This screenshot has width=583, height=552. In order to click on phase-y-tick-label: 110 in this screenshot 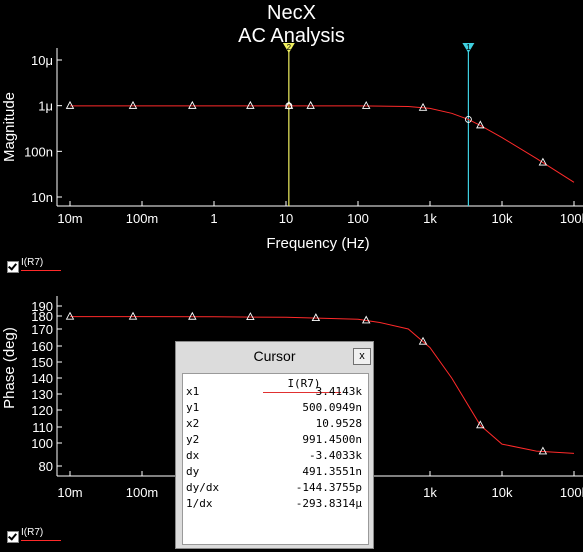, I will do `click(42, 427)`.